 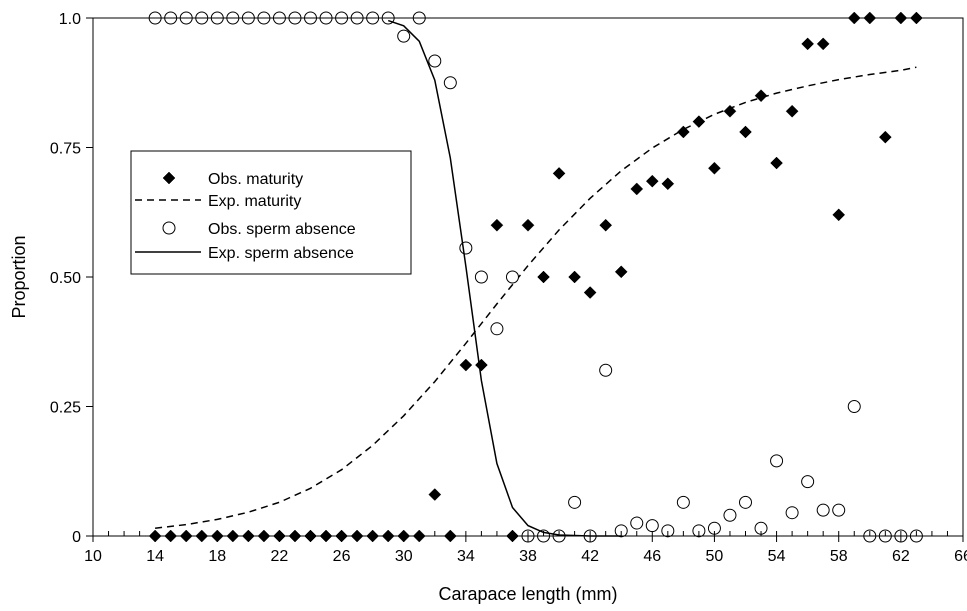 I want to click on x-tick-label: 34, so click(x=466, y=556).